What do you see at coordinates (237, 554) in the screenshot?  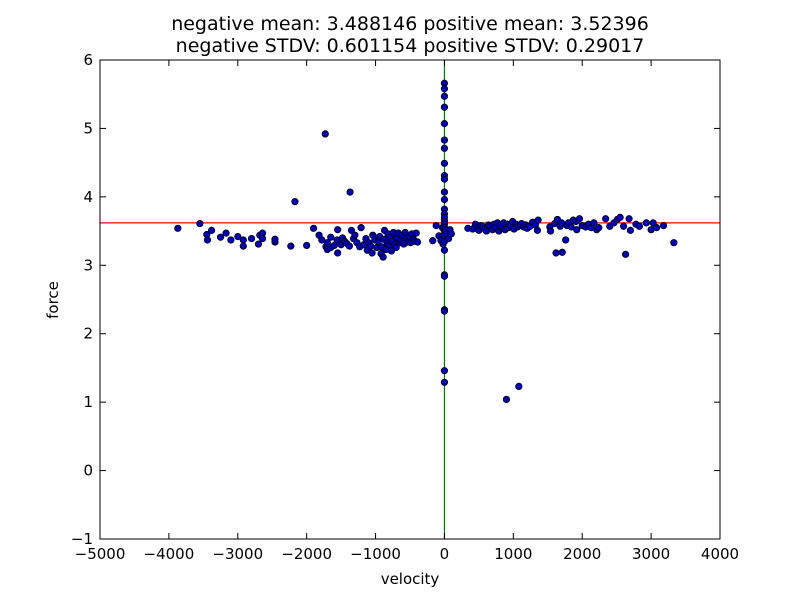 I see `x-tick-label: −3000` at bounding box center [237, 554].